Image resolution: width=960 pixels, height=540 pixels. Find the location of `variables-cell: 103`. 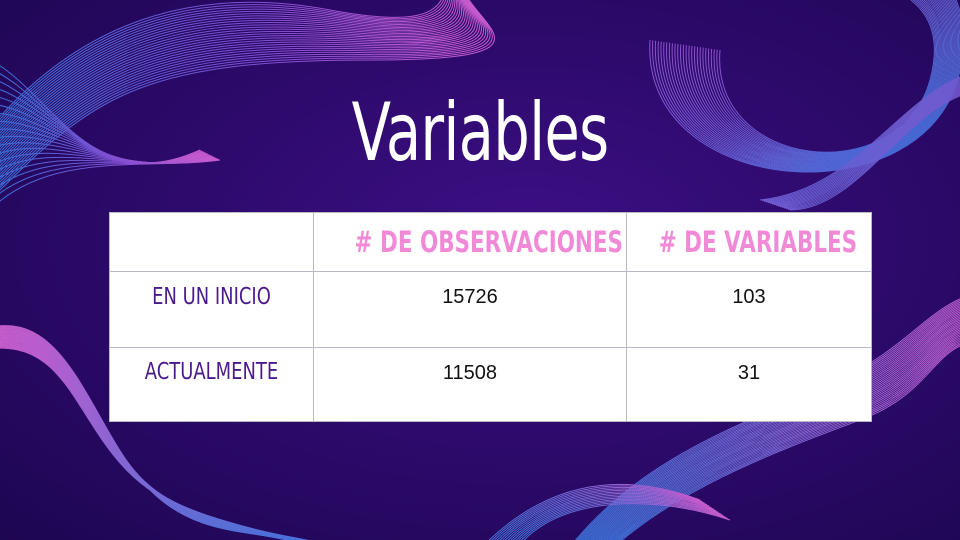

variables-cell: 103 is located at coordinates (749, 309).